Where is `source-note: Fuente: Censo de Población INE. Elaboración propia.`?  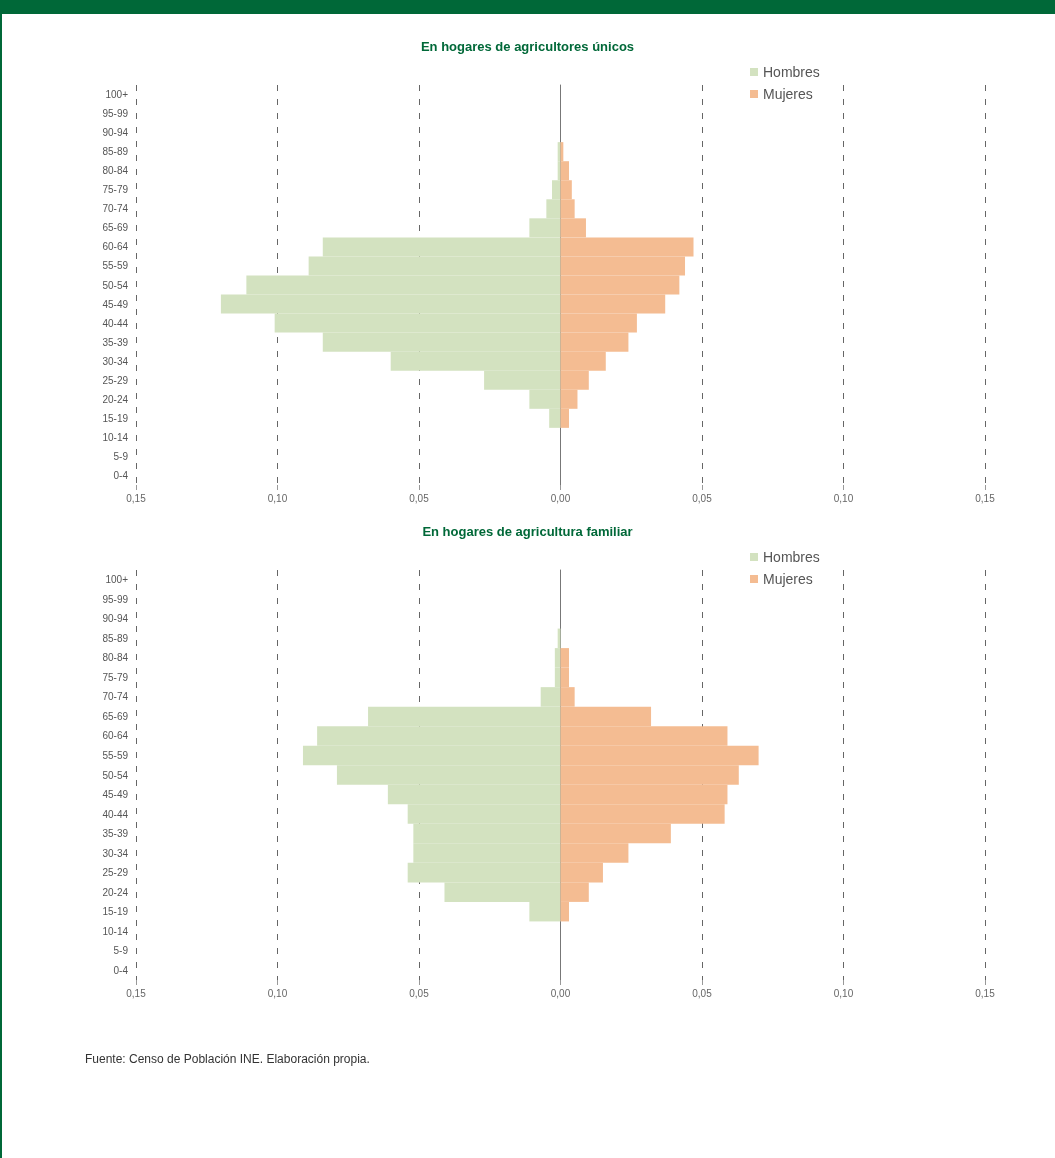 source-note: Fuente: Censo de Población INE. Elaboración propia. is located at coordinates (227, 1059).